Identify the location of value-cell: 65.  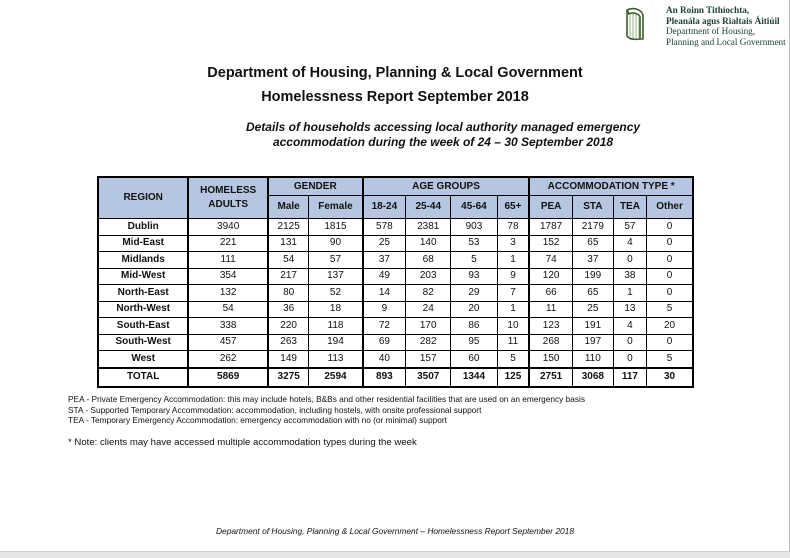
(592, 243).